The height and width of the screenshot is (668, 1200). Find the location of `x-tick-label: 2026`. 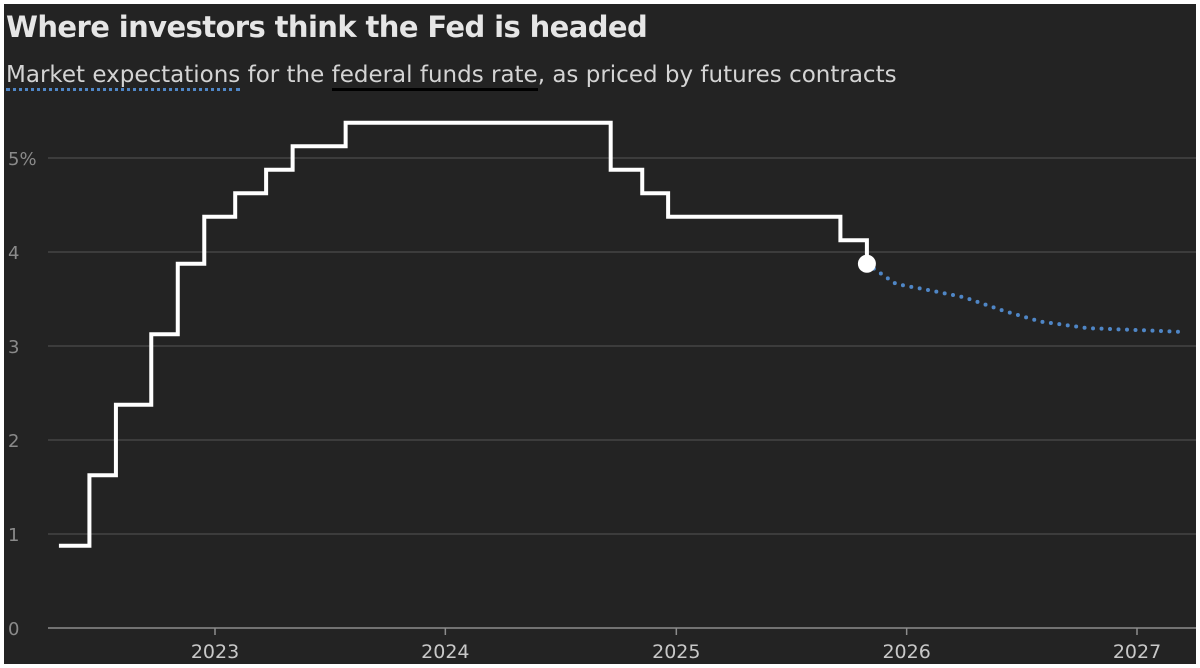

x-tick-label: 2026 is located at coordinates (906, 652).